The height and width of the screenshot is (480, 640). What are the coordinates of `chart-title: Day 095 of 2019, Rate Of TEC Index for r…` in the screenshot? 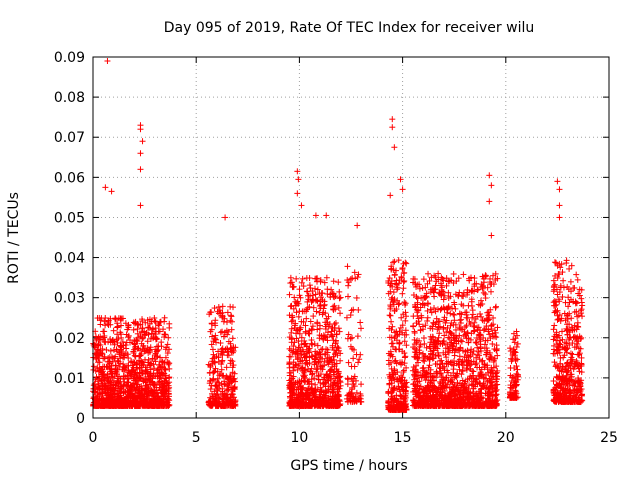 It's located at (349, 28).